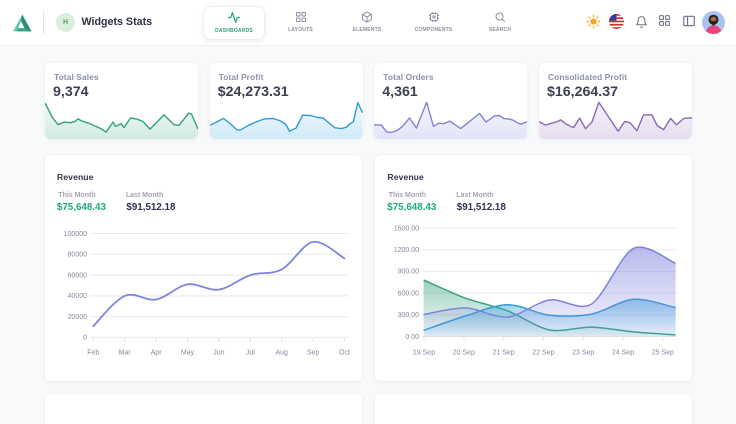 The width and height of the screenshot is (736, 424). Describe the element at coordinates (623, 353) in the screenshot. I see `svg-text: 24 Sep` at that location.